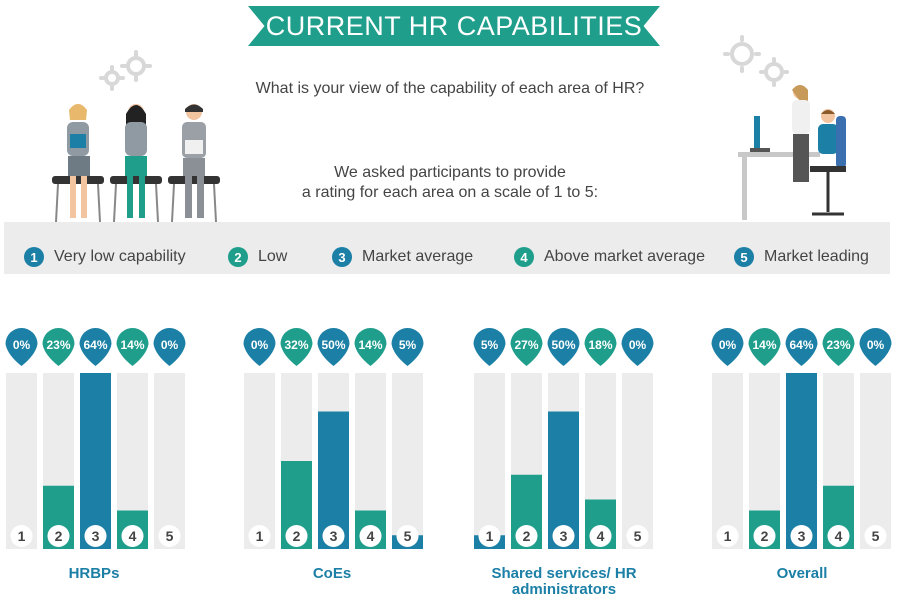 Image resolution: width=900 pixels, height=604 pixels. What do you see at coordinates (624, 256) in the screenshot?
I see `legend-label-4: Above market average` at bounding box center [624, 256].